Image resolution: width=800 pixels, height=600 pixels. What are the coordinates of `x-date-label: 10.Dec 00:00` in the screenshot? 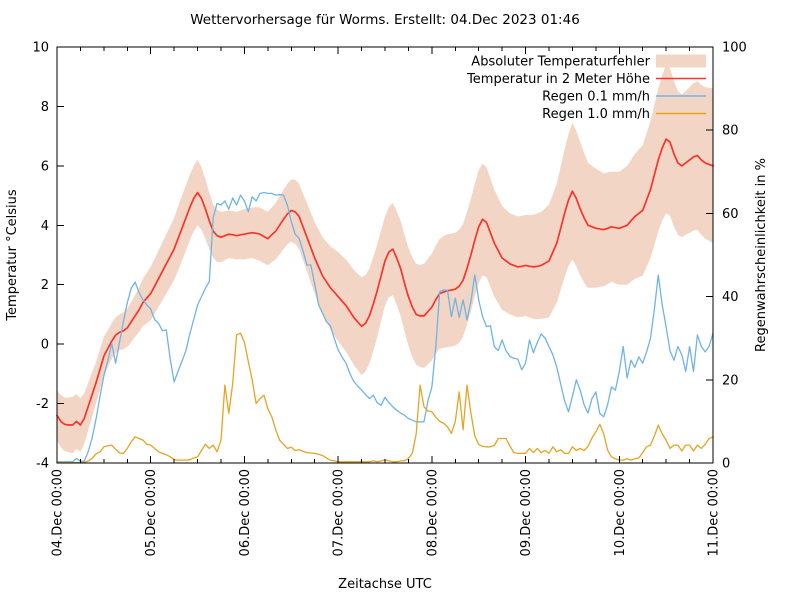 It's located at (620, 512).